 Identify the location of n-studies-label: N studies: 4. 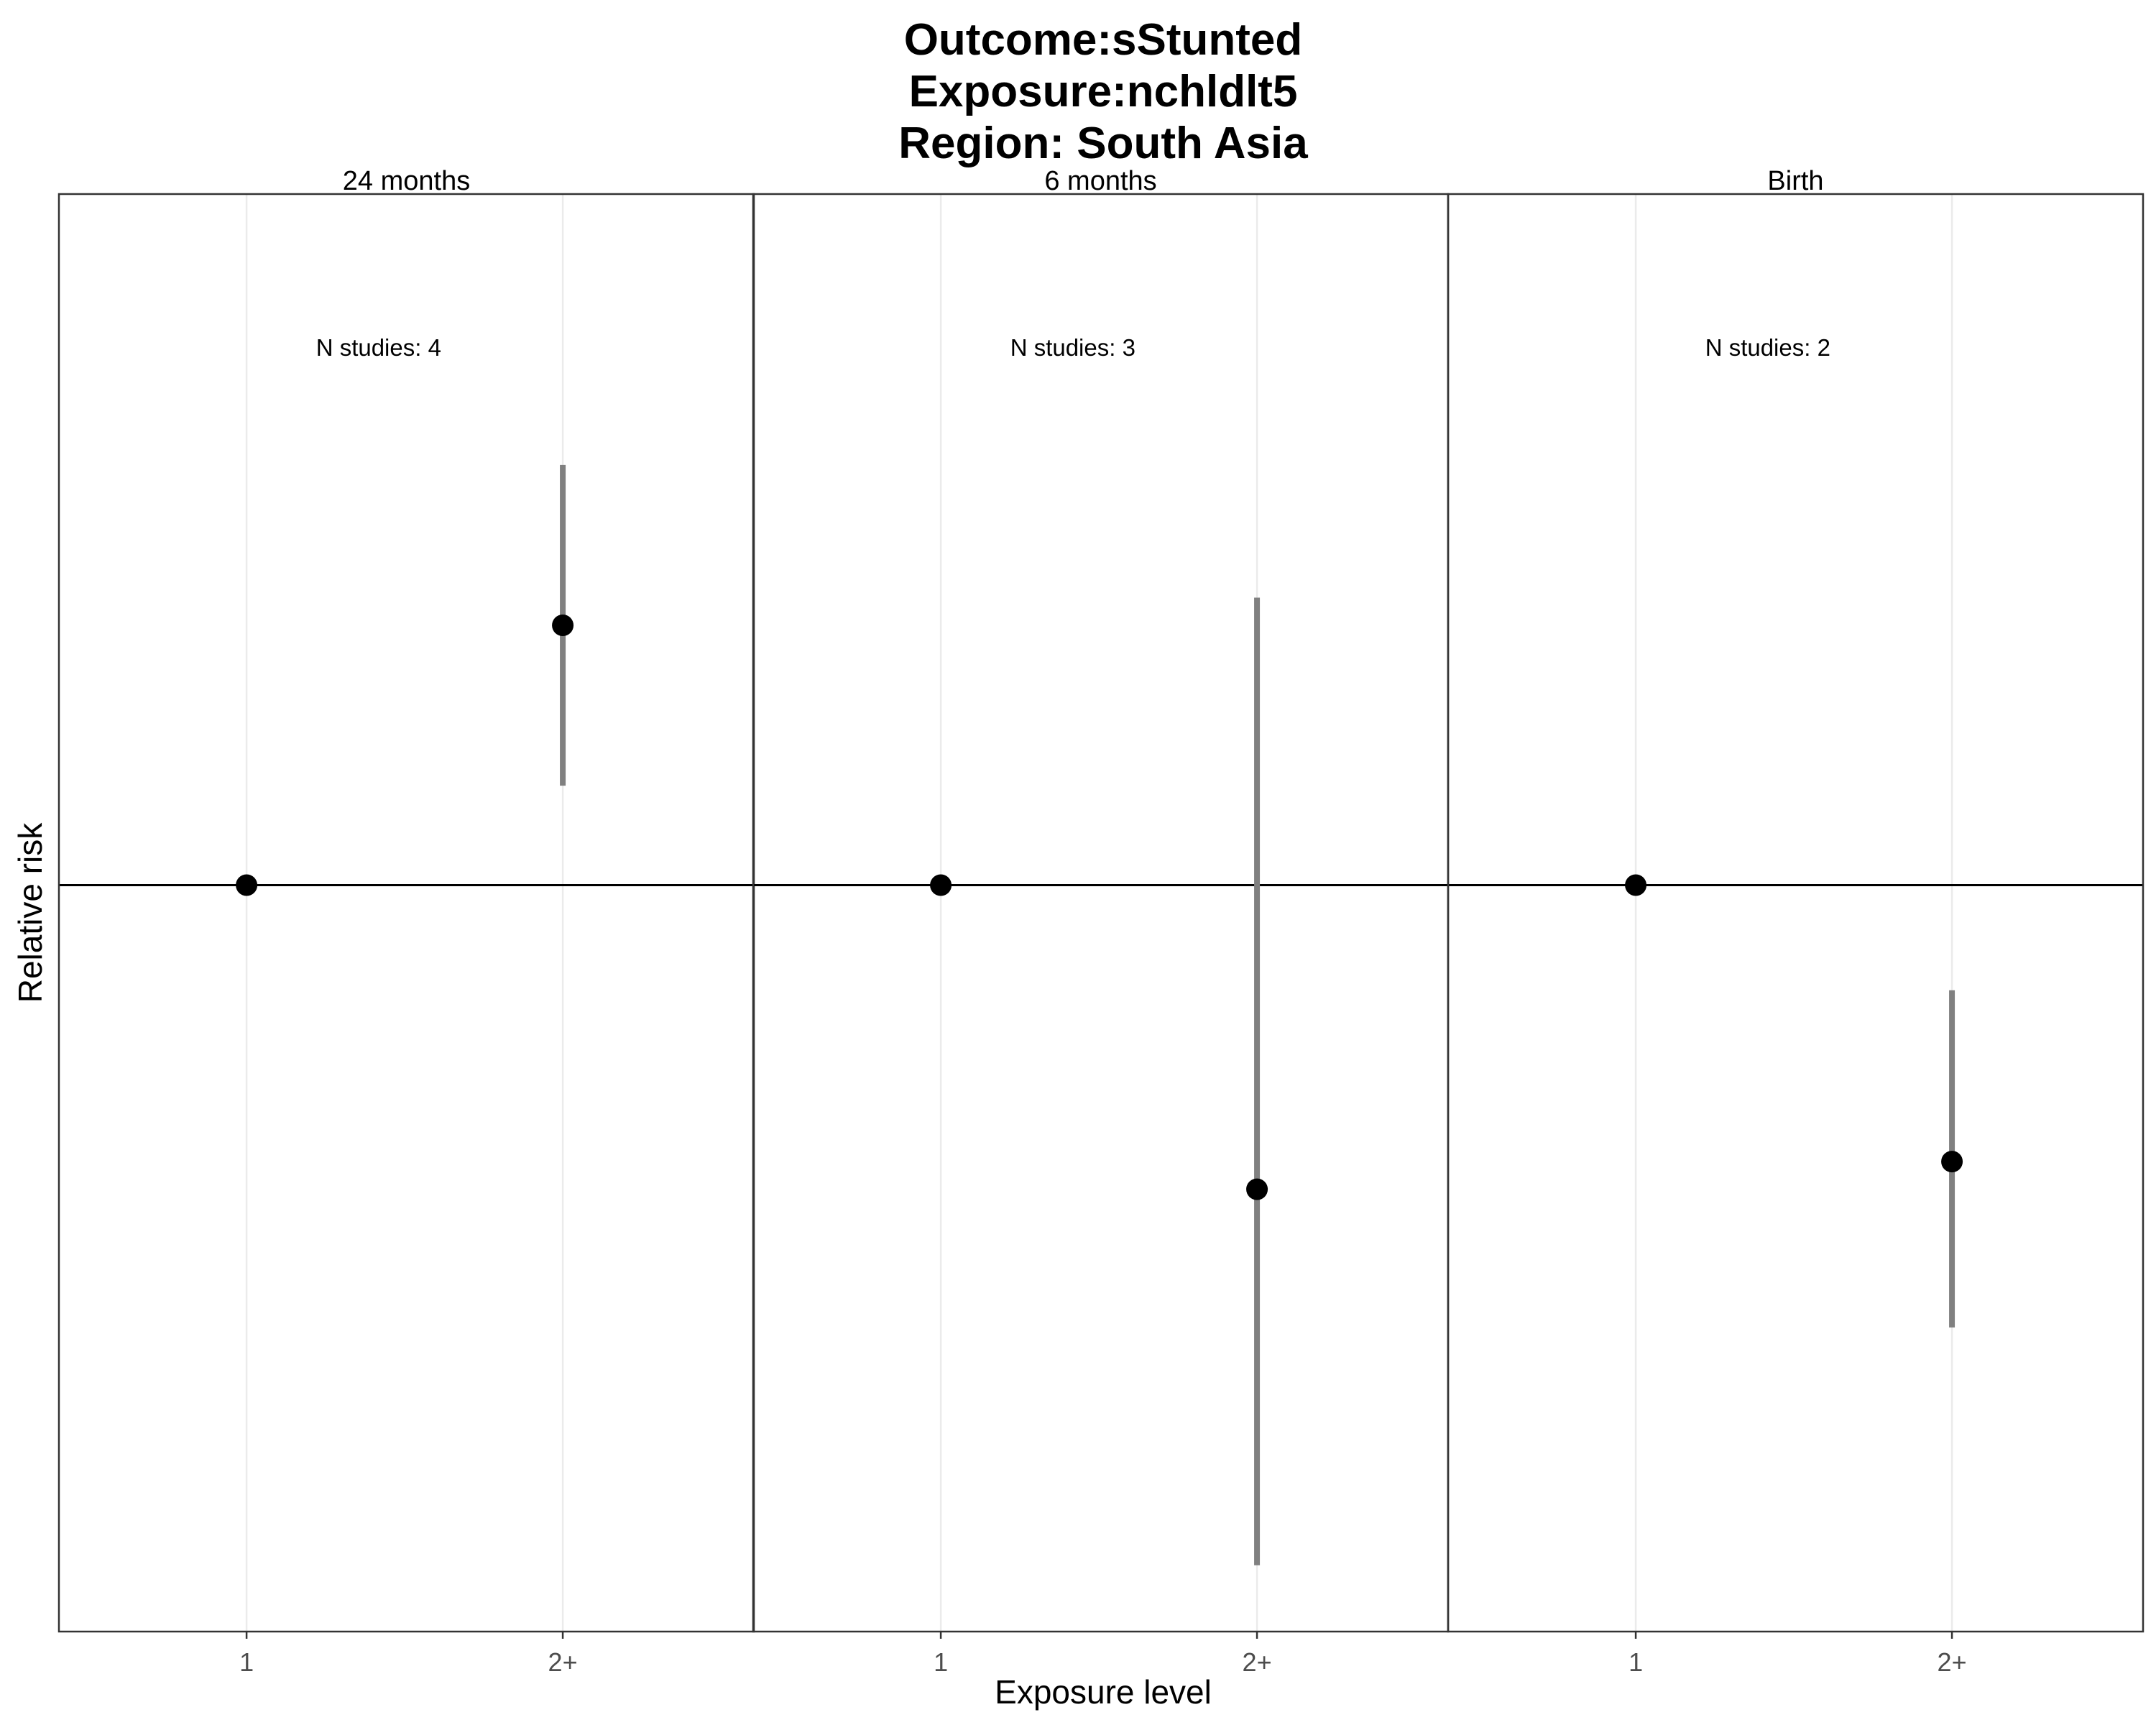
(379, 347).